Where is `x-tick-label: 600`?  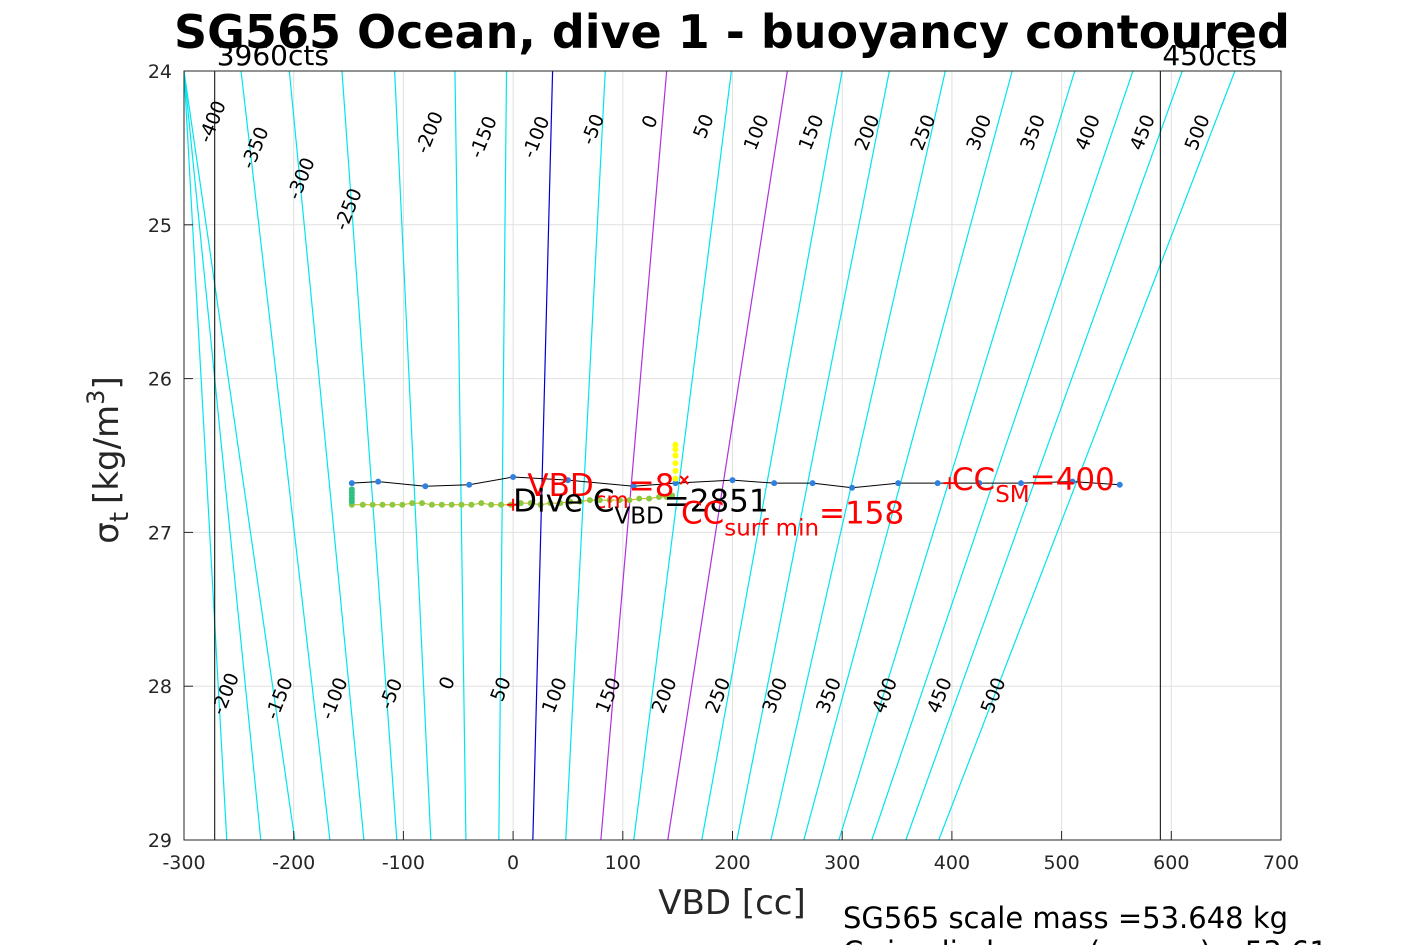
x-tick-label: 600 is located at coordinates (1171, 863).